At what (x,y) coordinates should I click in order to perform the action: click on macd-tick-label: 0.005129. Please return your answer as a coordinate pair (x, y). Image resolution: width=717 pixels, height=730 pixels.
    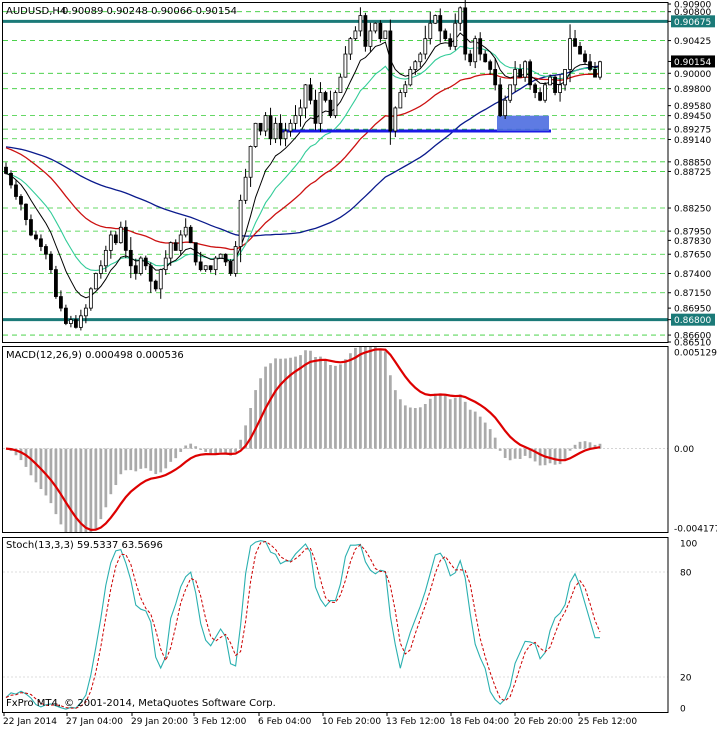
    Looking at the image, I should click on (695, 354).